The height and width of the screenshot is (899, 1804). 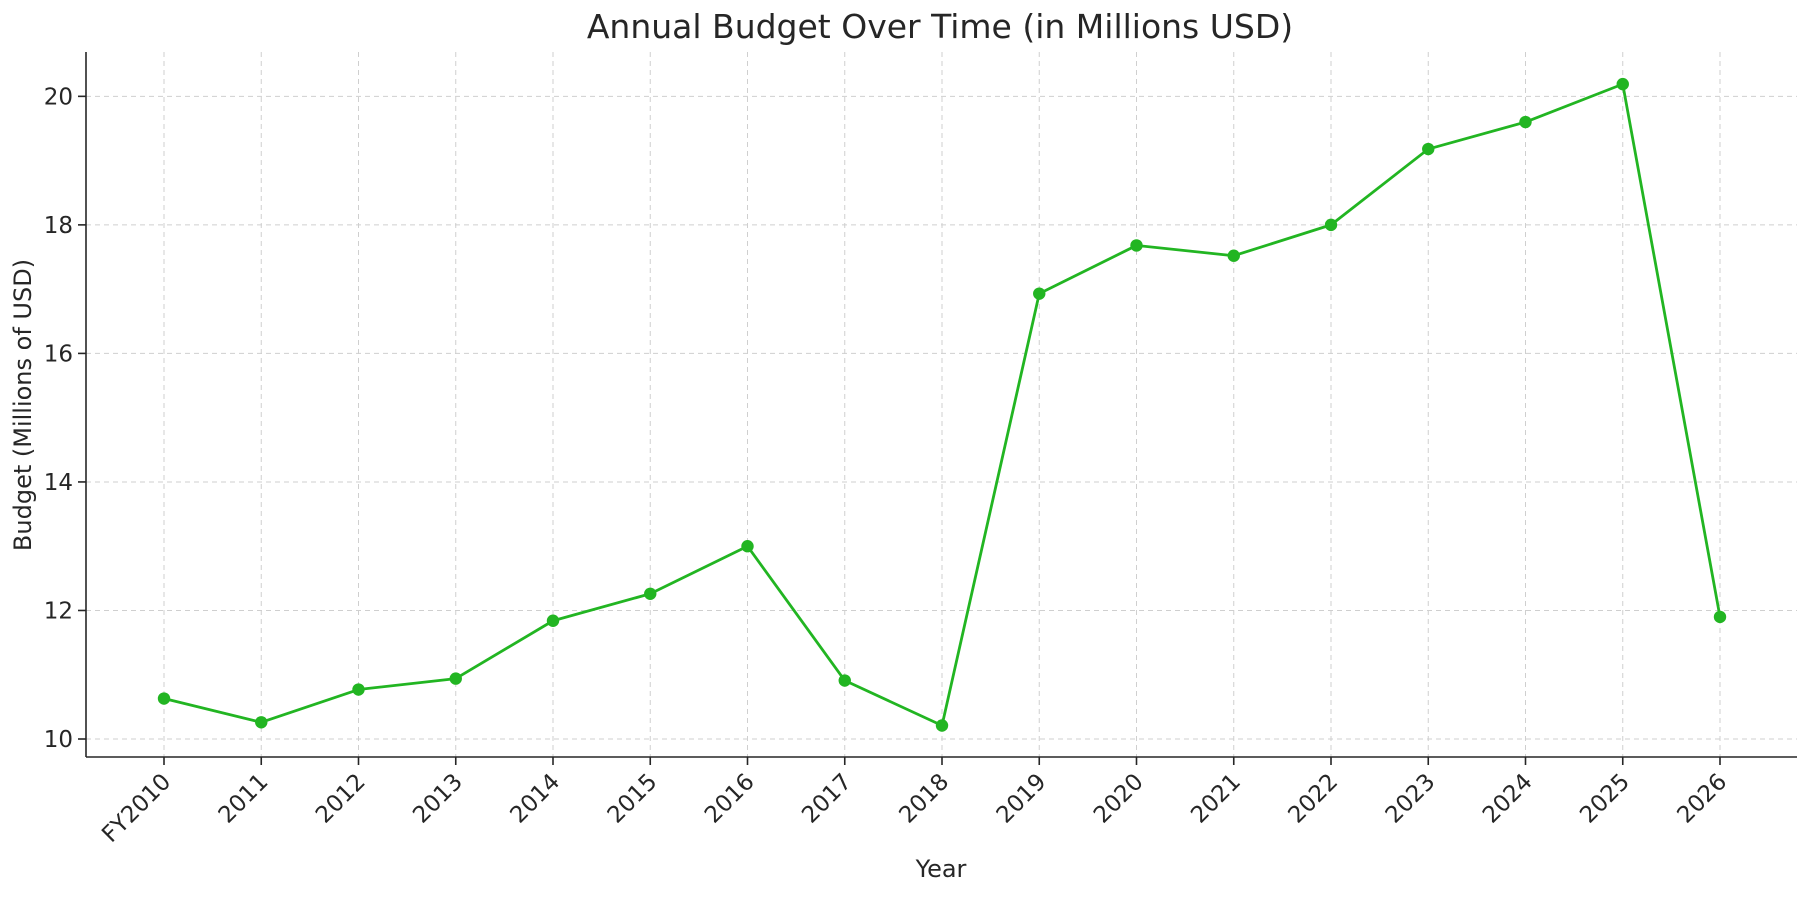 I want to click on x-tick-label: 2013, so click(x=438, y=799).